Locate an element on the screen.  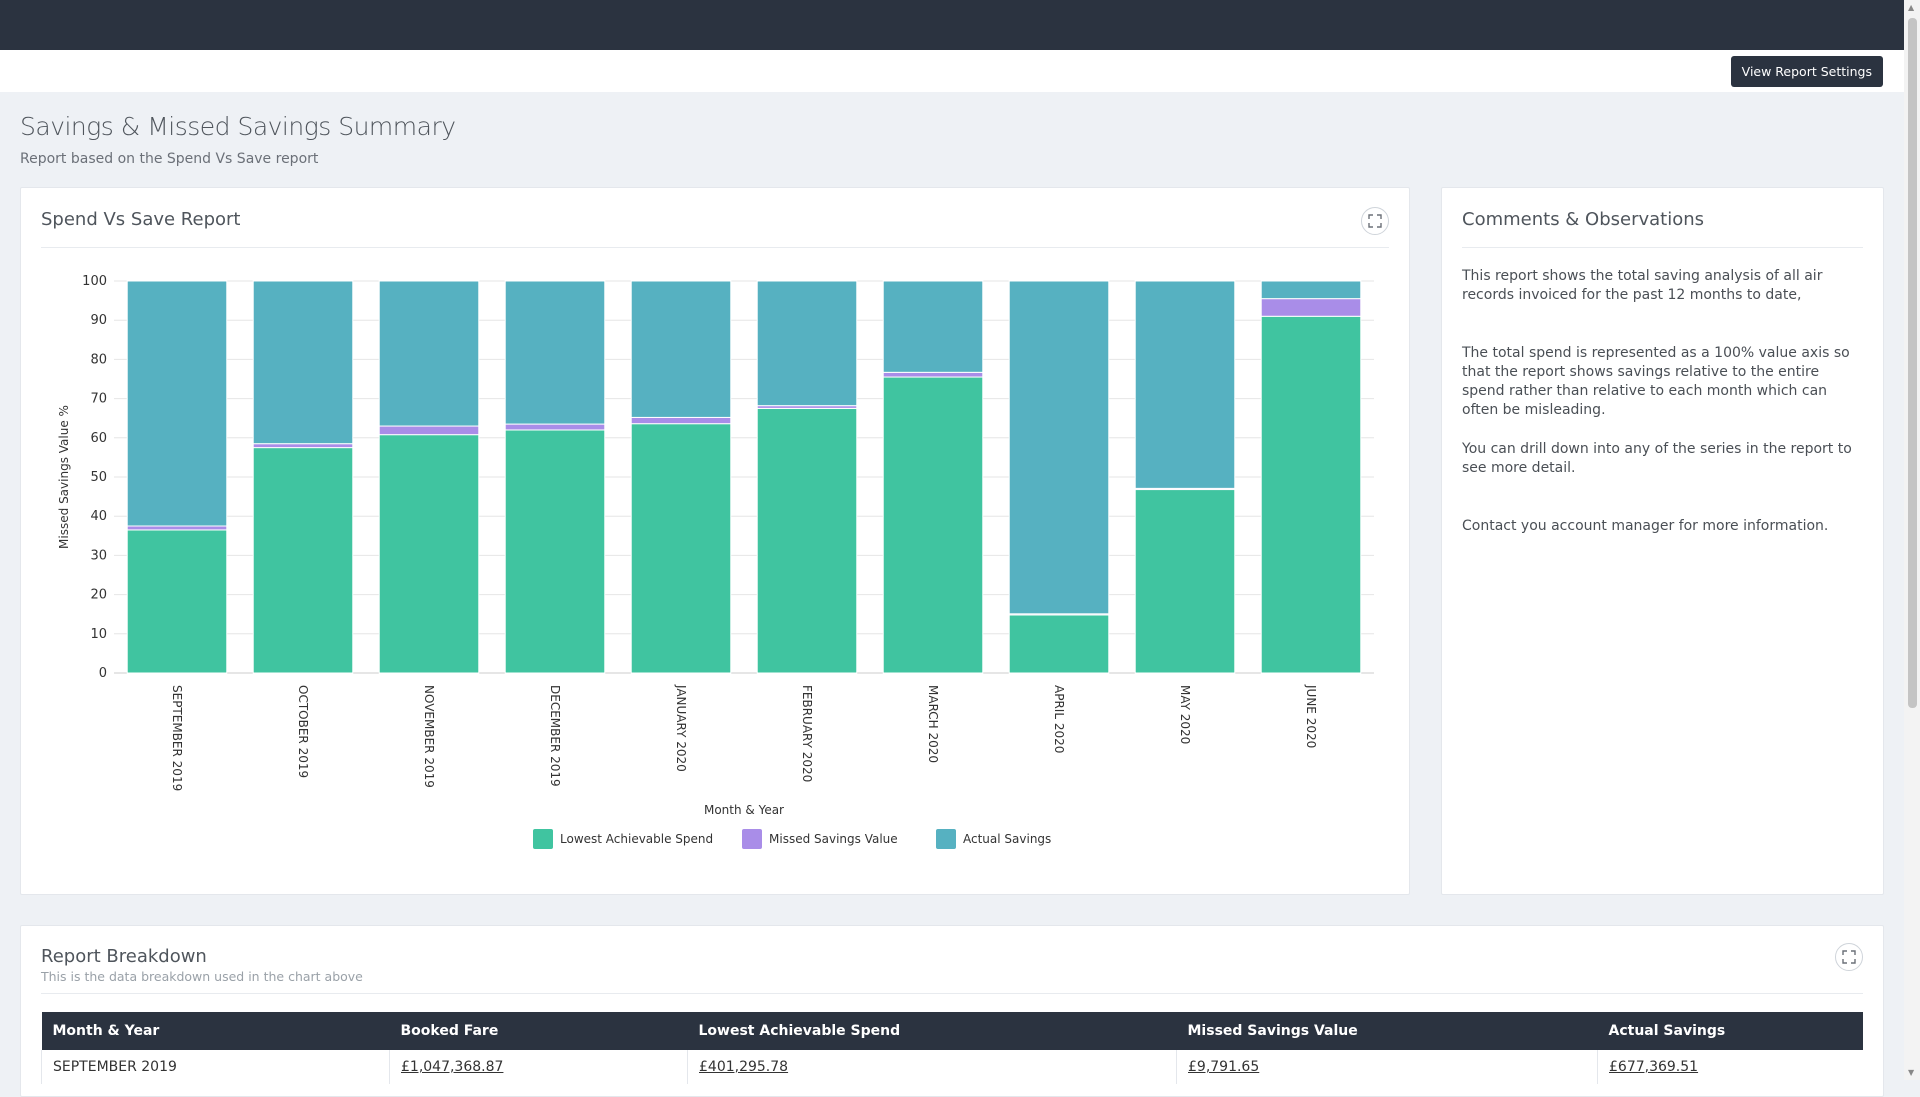
report-toolbar is located at coordinates (952, 71).